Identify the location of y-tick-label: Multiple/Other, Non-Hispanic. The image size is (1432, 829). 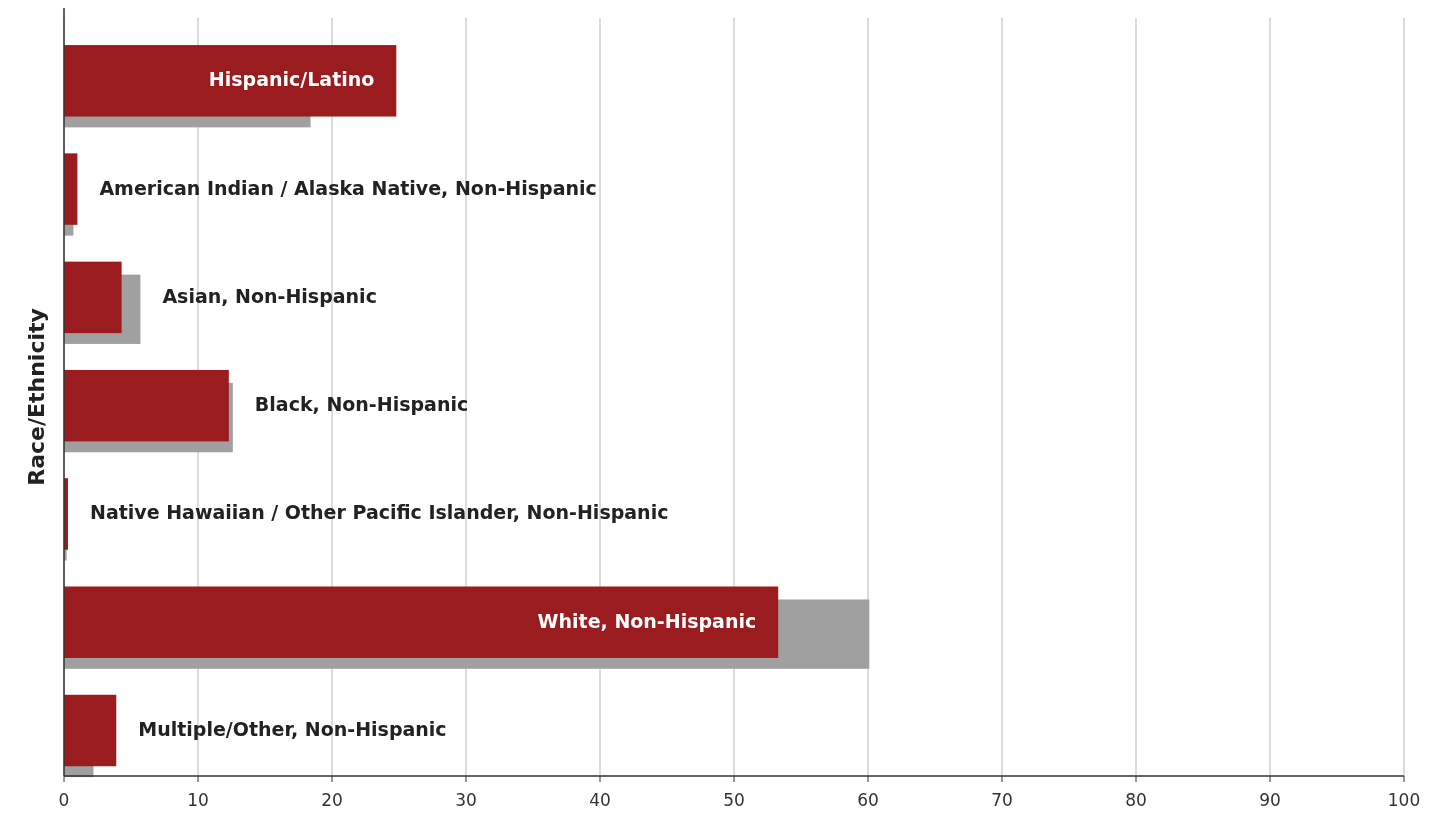
(292, 729).